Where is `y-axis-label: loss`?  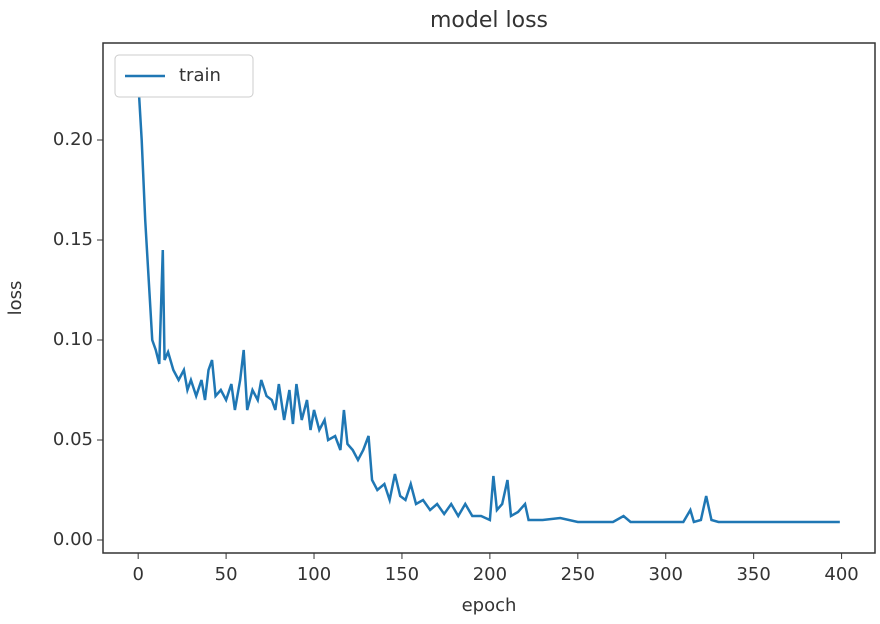 y-axis-label: loss is located at coordinates (15, 298).